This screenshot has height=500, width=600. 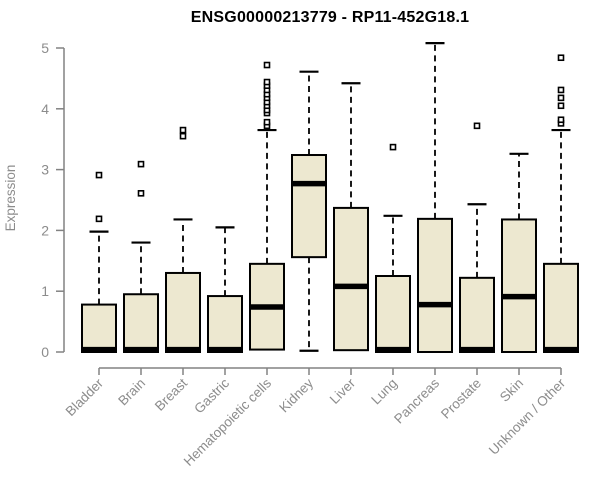 What do you see at coordinates (511, 390) in the screenshot?
I see `x-axis-tick-label-skin: Skin` at bounding box center [511, 390].